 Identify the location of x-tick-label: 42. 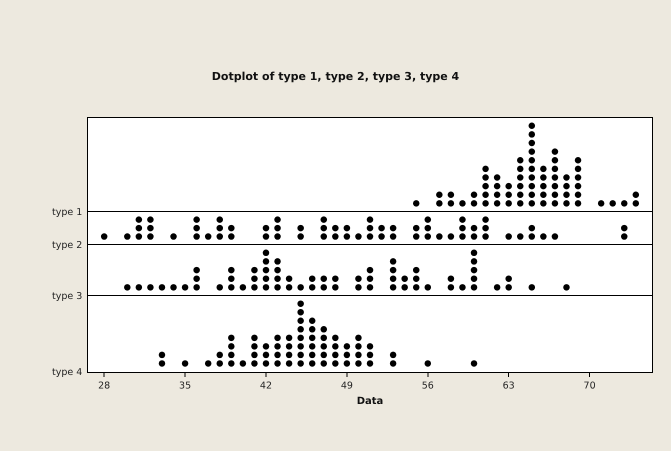
(266, 386).